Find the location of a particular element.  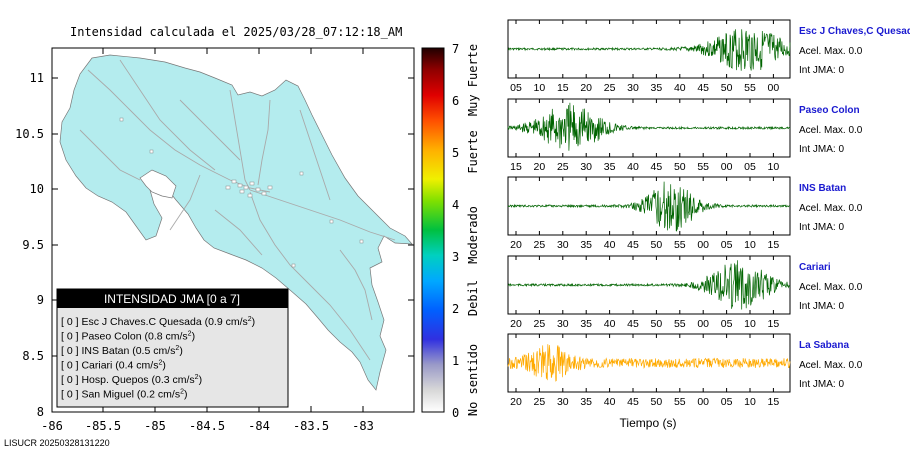

trace-station-name: INS Batan is located at coordinates (822, 188).